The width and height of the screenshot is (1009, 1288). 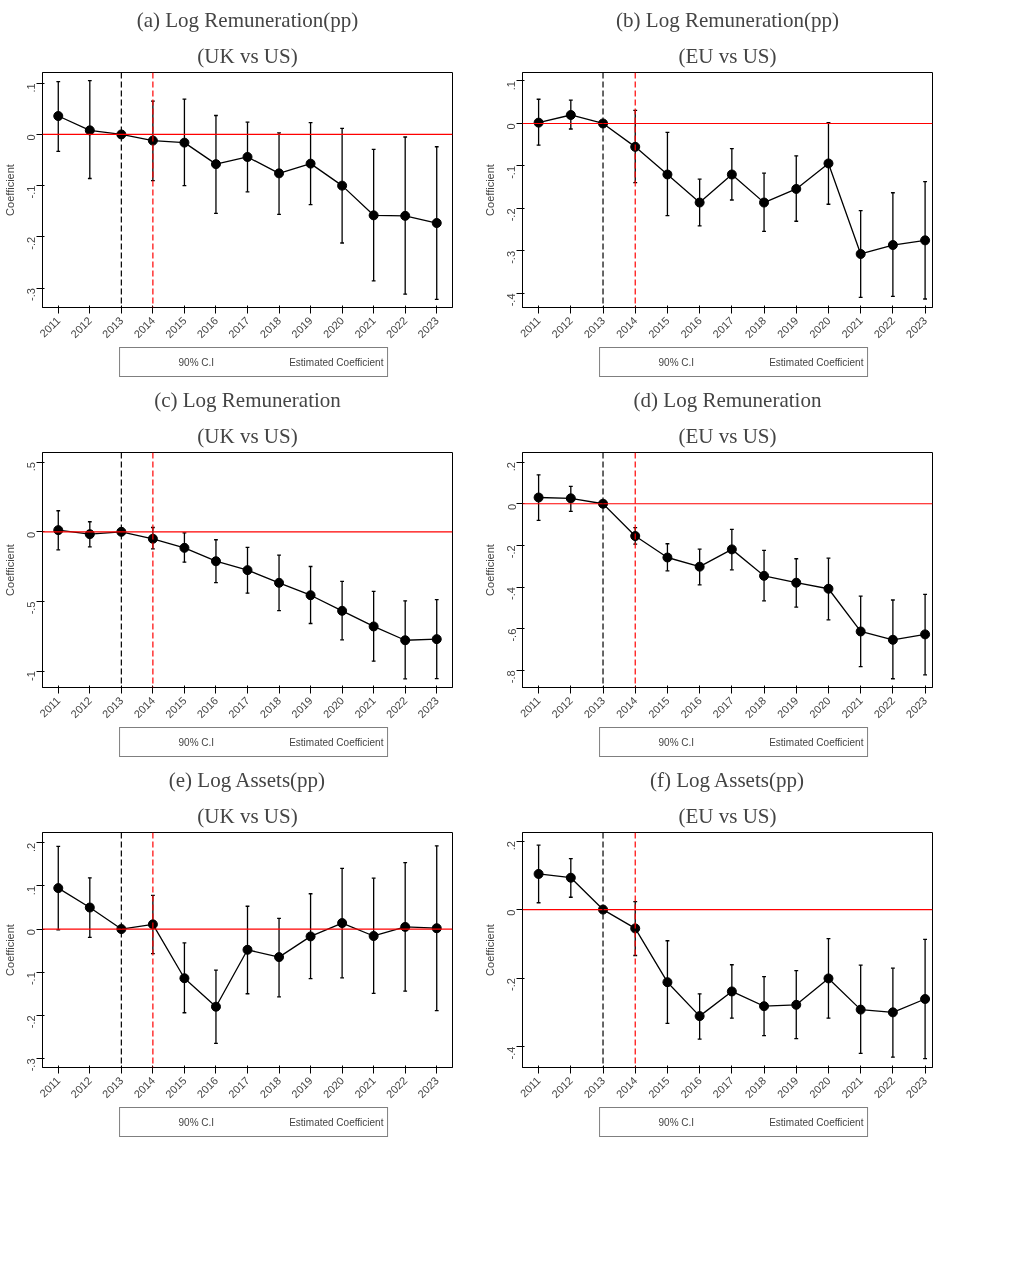 What do you see at coordinates (31, 608) in the screenshot?
I see `y-tick-label: -.5` at bounding box center [31, 608].